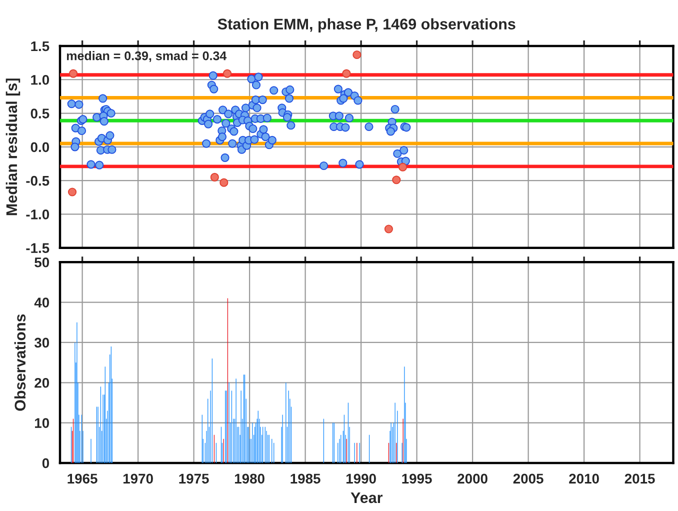 The image size is (678, 511). What do you see at coordinates (40, 46) in the screenshot?
I see `y-tick-label: 1.5` at bounding box center [40, 46].